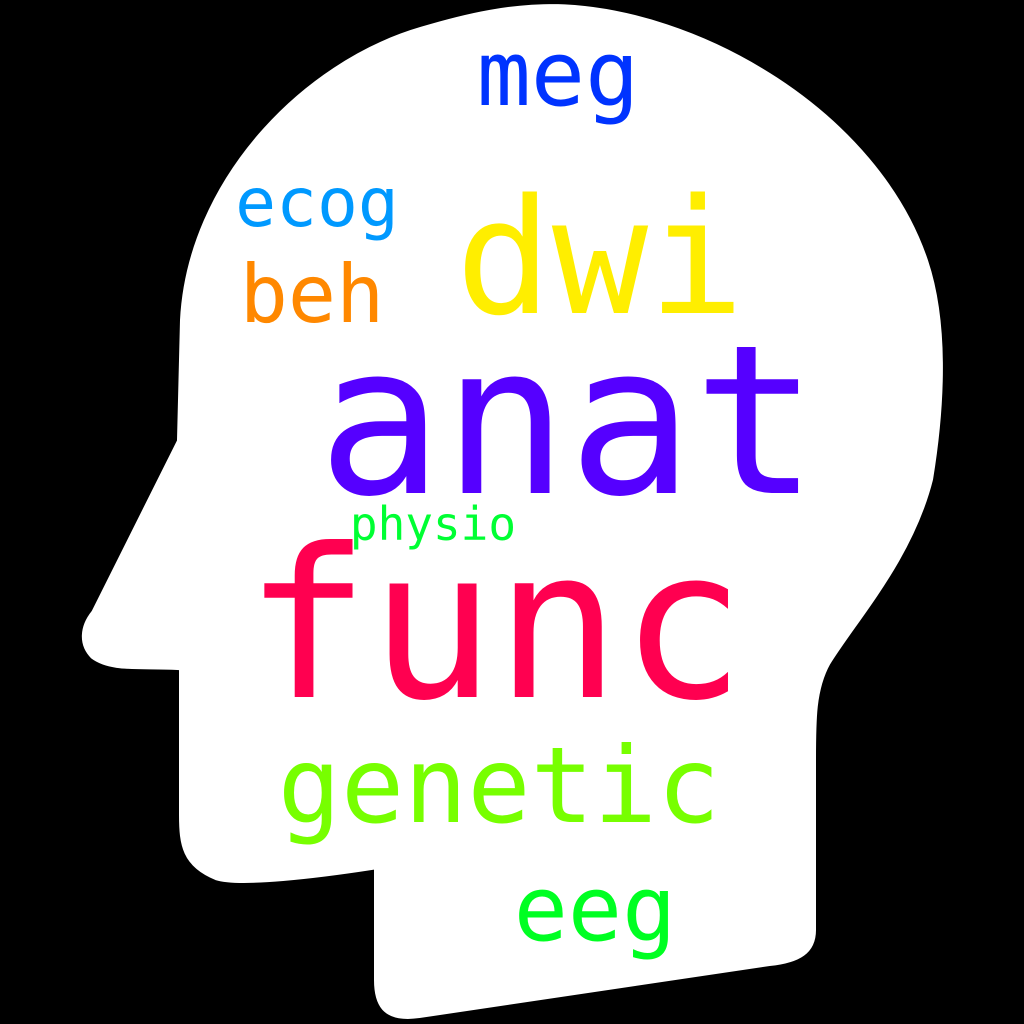 This screenshot has width=1024, height=1024. I want to click on word-physio: physio, so click(433, 524).